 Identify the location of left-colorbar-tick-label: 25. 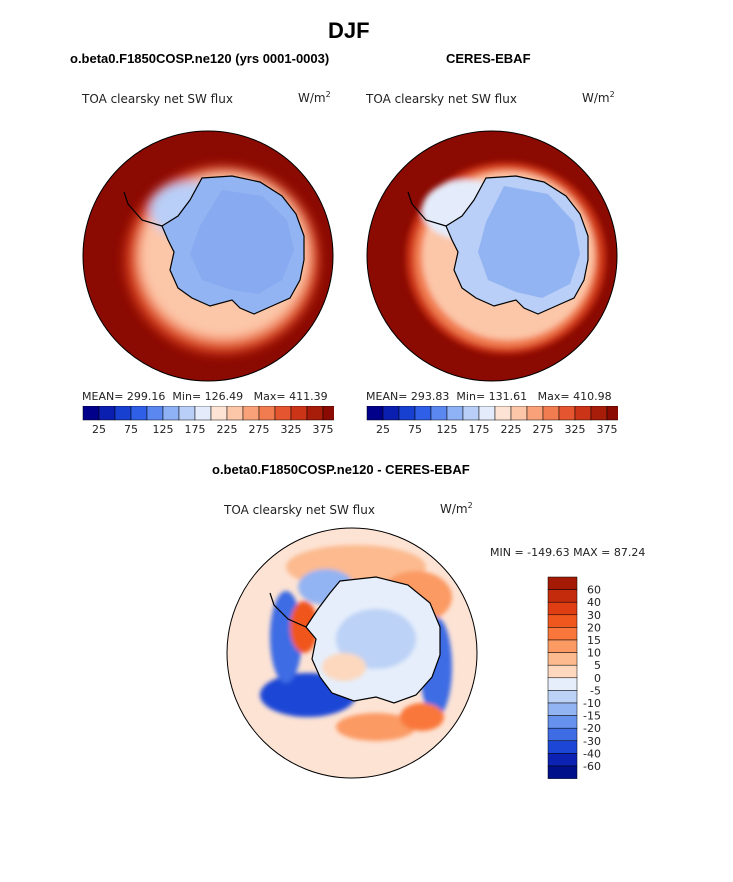
(99, 429).